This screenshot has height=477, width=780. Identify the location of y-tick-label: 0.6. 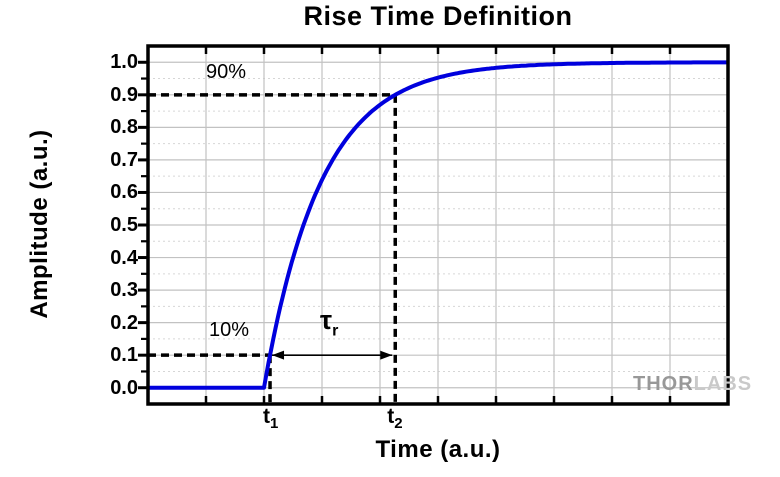
(124, 192).